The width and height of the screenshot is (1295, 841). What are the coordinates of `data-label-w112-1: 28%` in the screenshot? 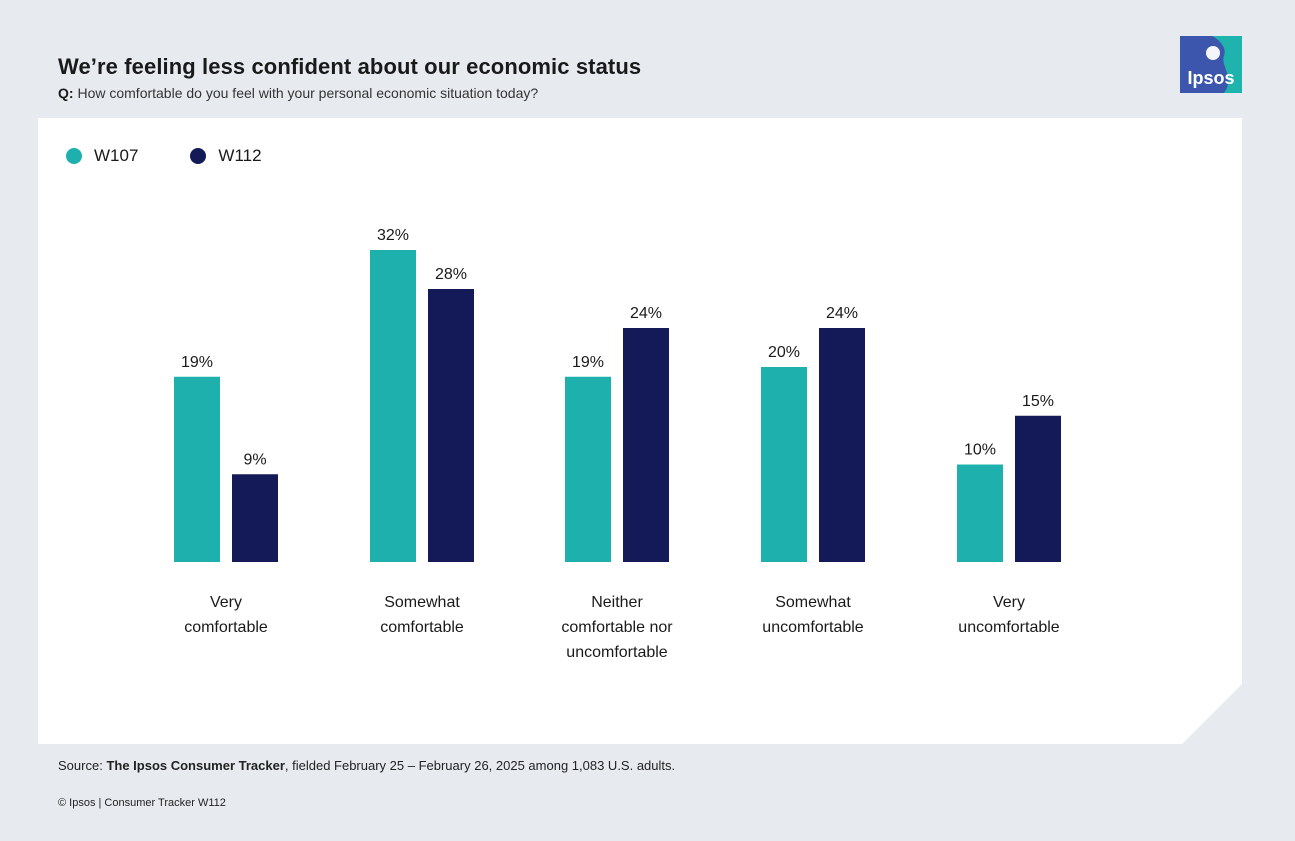 It's located at (451, 274).